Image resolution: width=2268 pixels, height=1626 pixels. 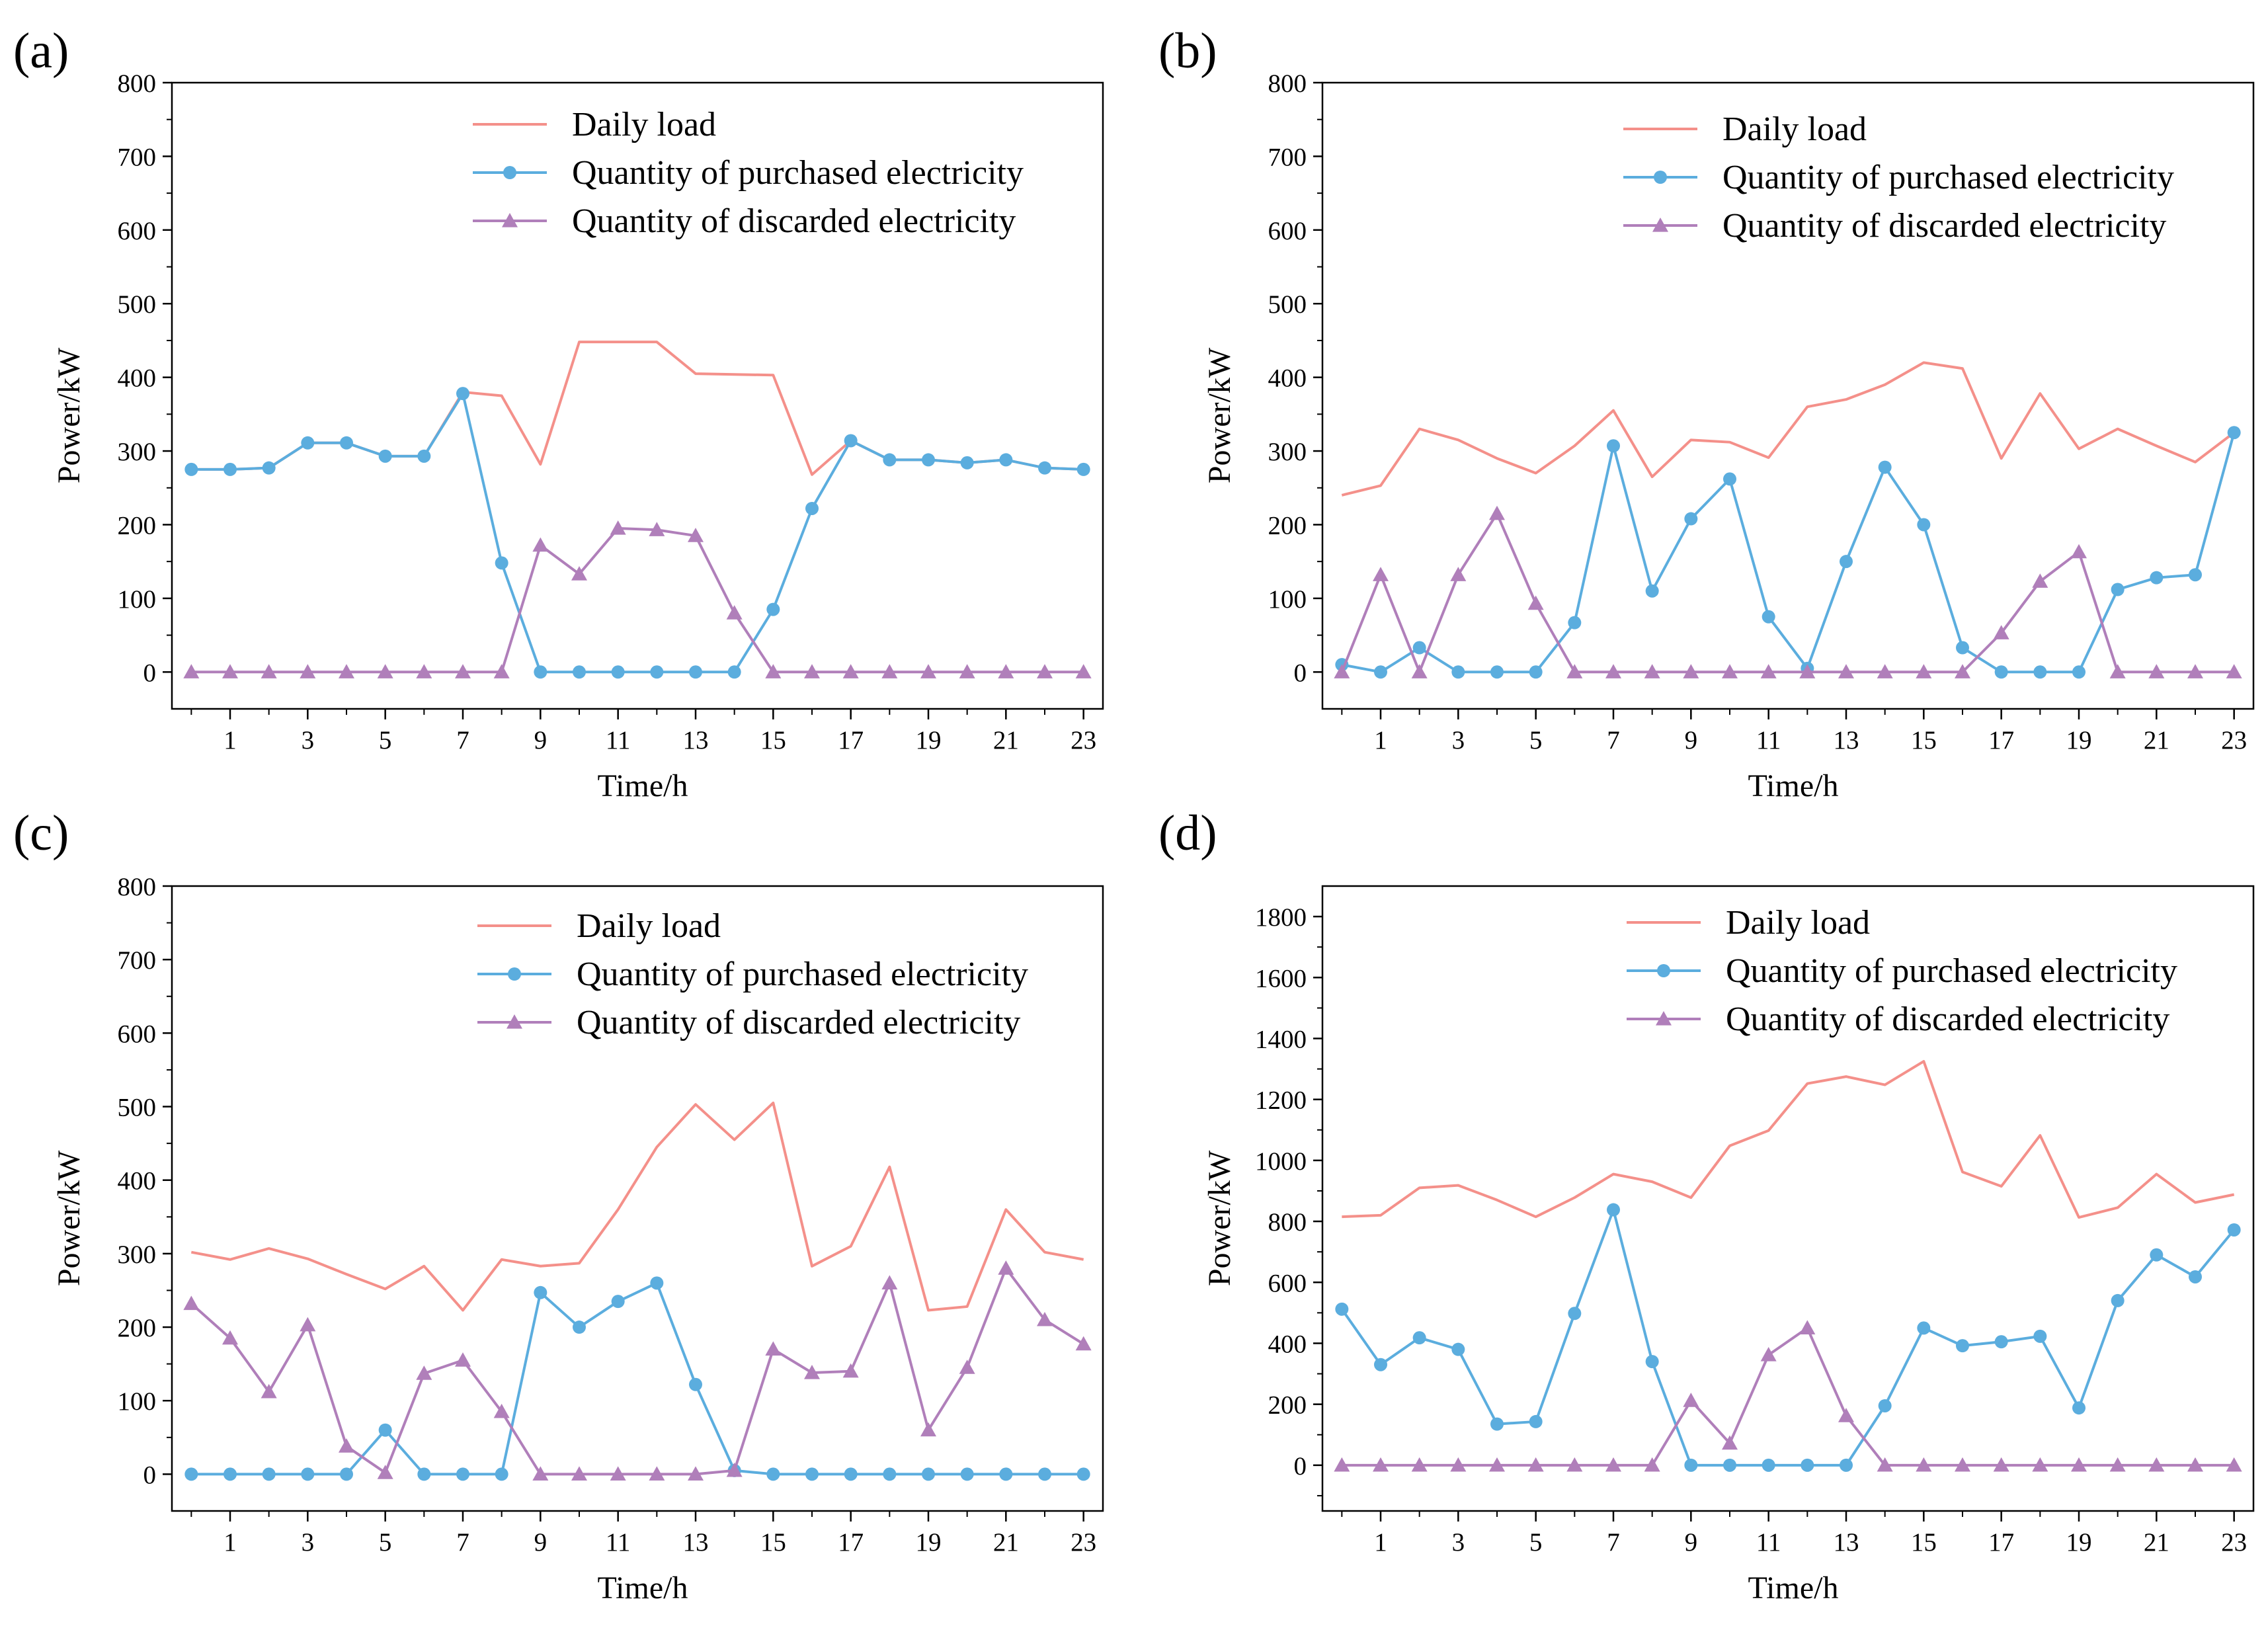 I want to click on series-discarded, so click(x=1788, y=592).